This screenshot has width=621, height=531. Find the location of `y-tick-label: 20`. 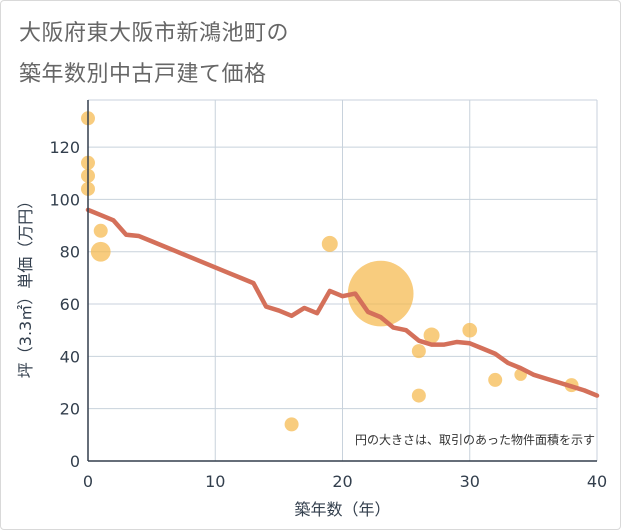

y-tick-label: 20 is located at coordinates (70, 409).